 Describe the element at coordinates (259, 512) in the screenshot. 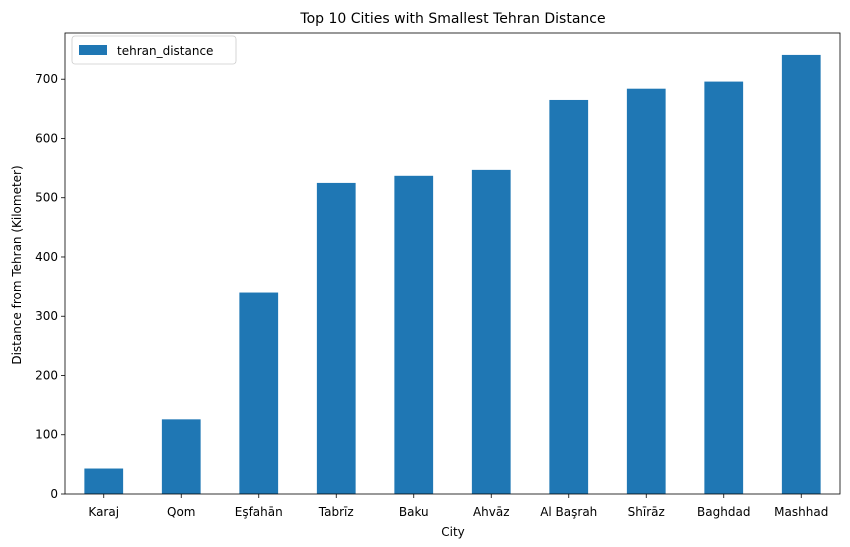

I see `x-tick-label: Eşfahān` at that location.